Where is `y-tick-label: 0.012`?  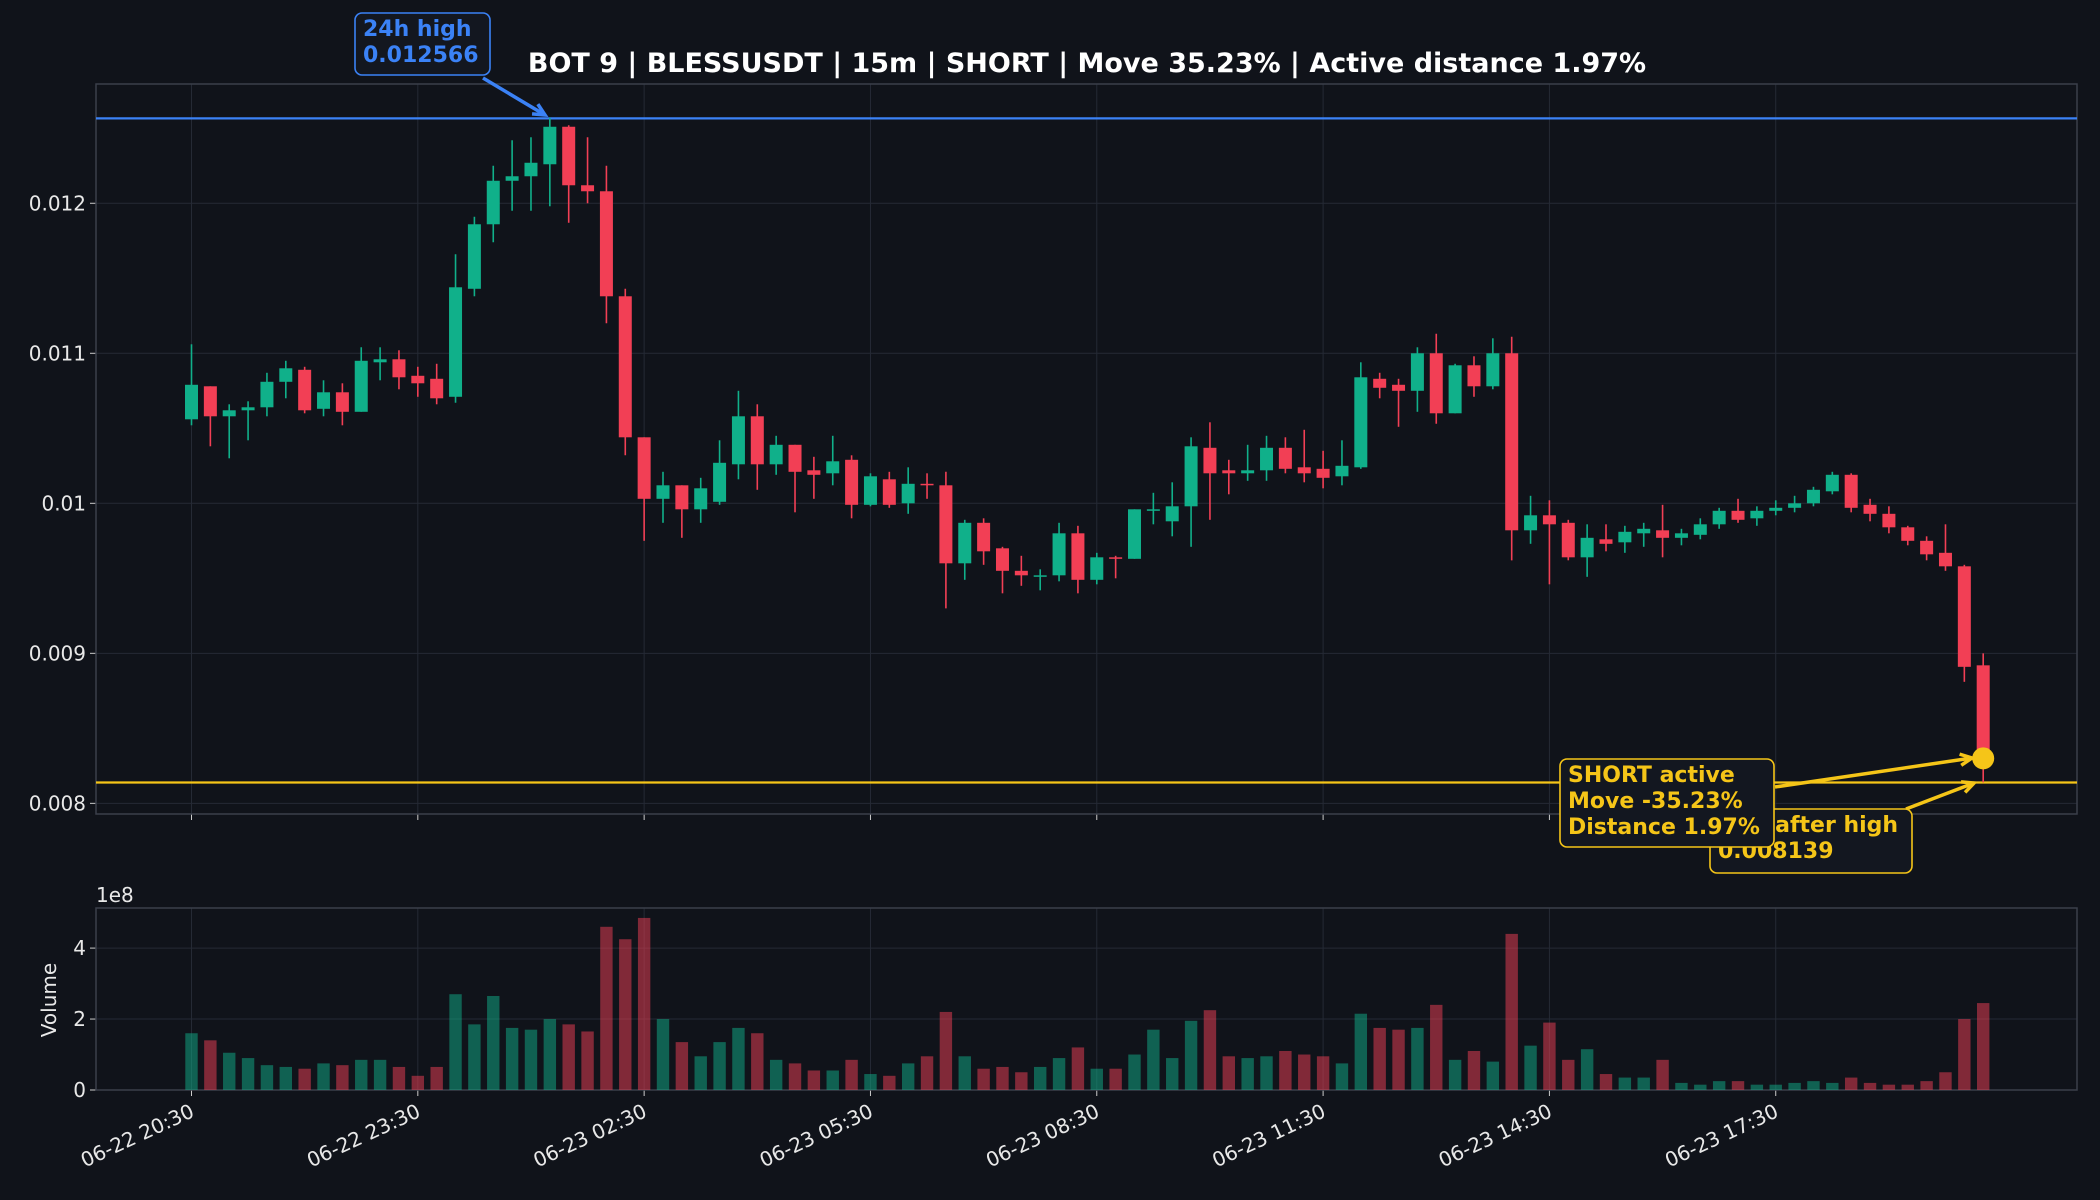
y-tick-label: 0.012 is located at coordinates (57, 203).